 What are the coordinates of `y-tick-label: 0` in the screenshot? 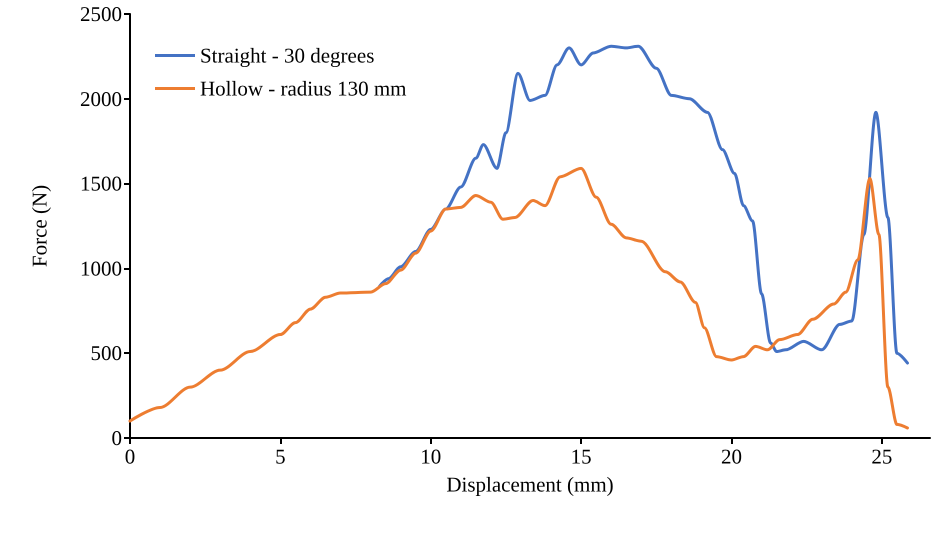 It's located at (117, 438).